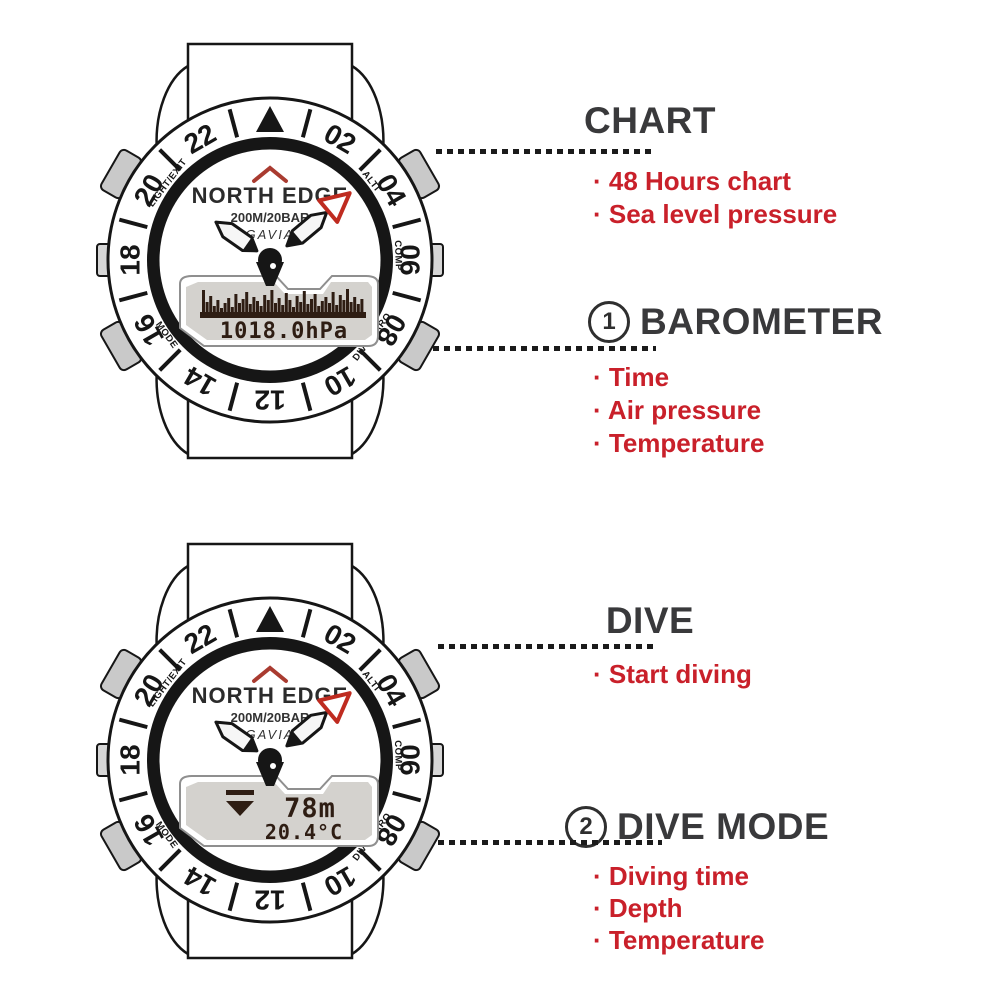 The height and width of the screenshot is (1000, 1000). I want to click on bezel-function-label: COMP, so click(398, 255).